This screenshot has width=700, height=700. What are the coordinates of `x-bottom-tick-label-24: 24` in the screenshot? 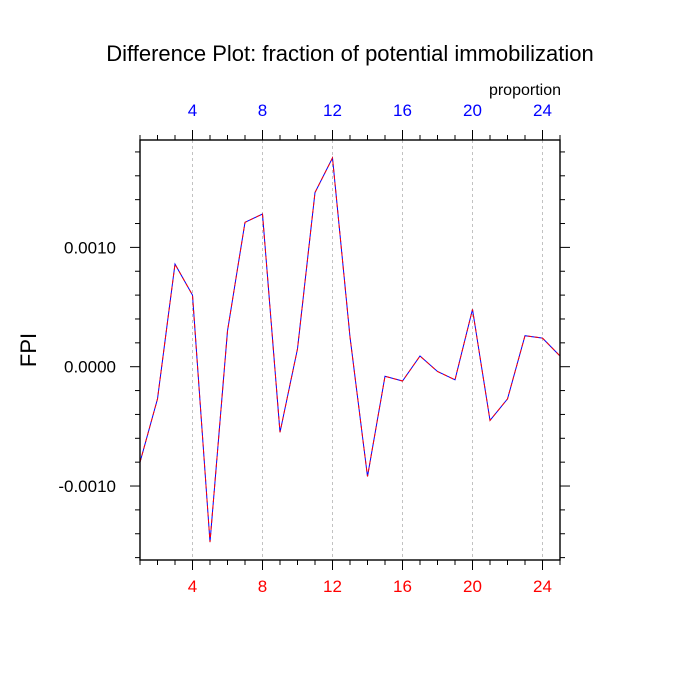 It's located at (542, 586).